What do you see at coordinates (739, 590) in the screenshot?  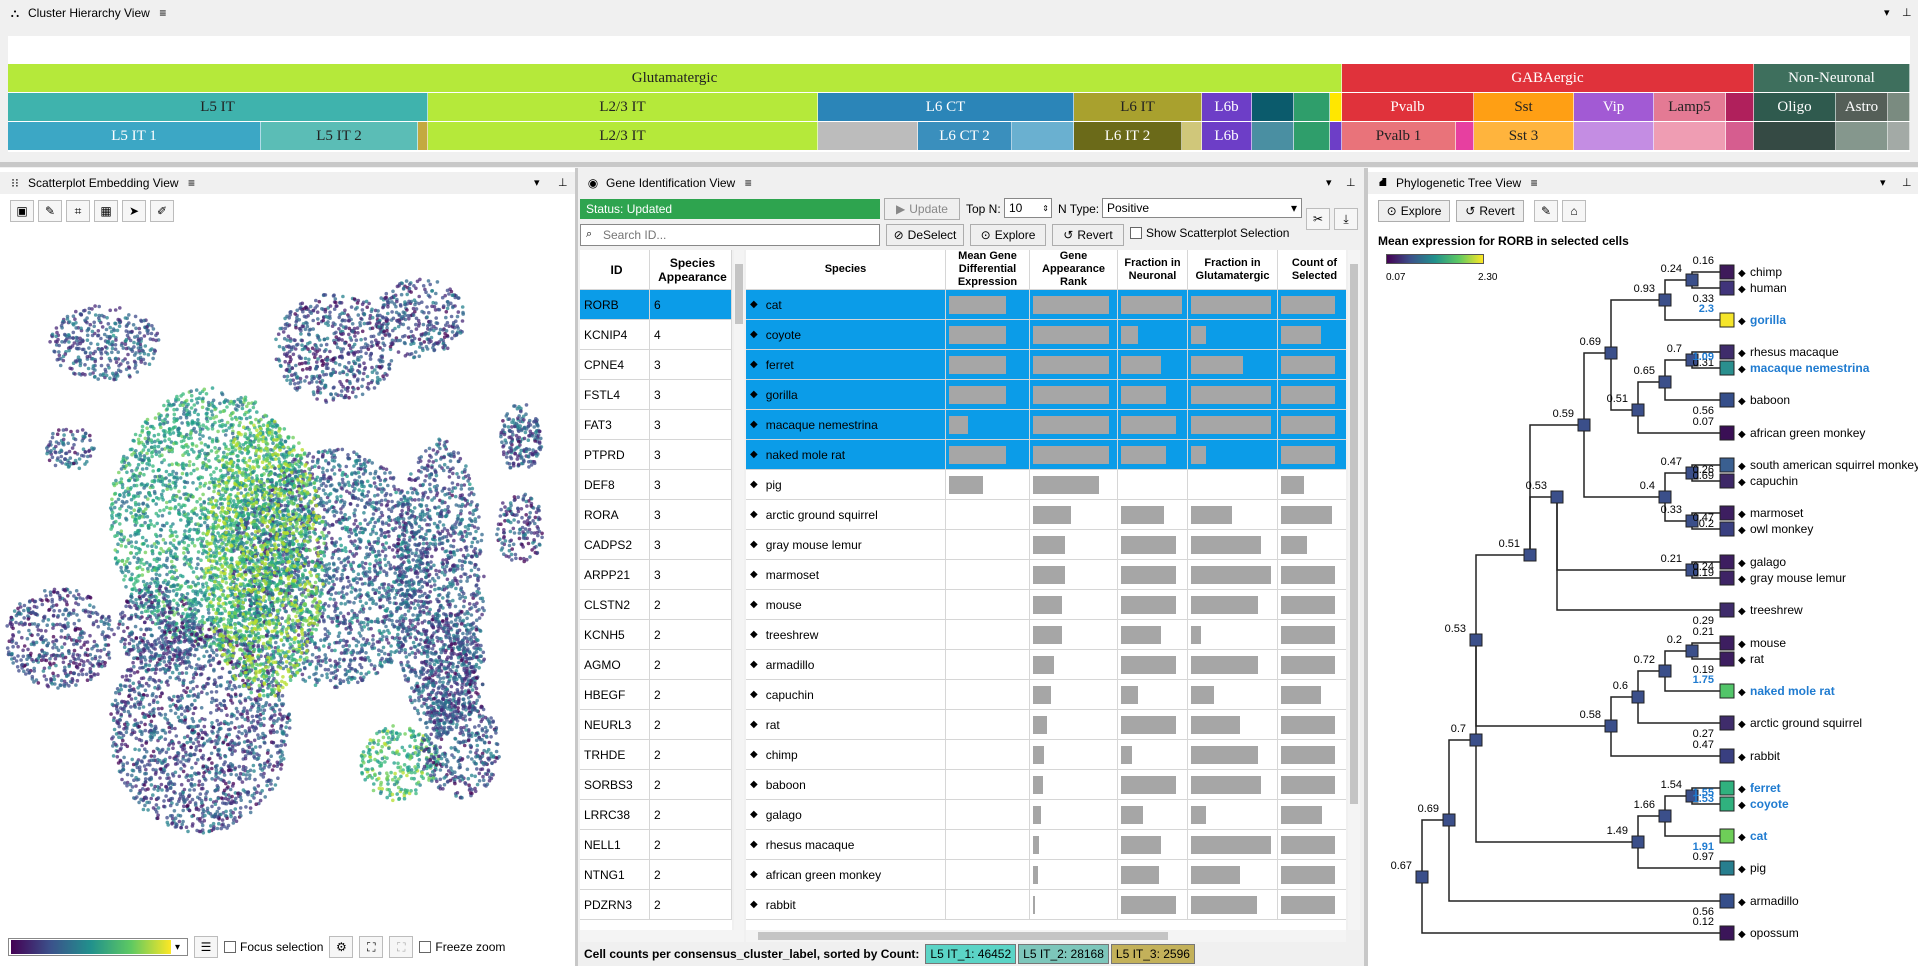 I see `left-table-scrollbar` at bounding box center [739, 590].